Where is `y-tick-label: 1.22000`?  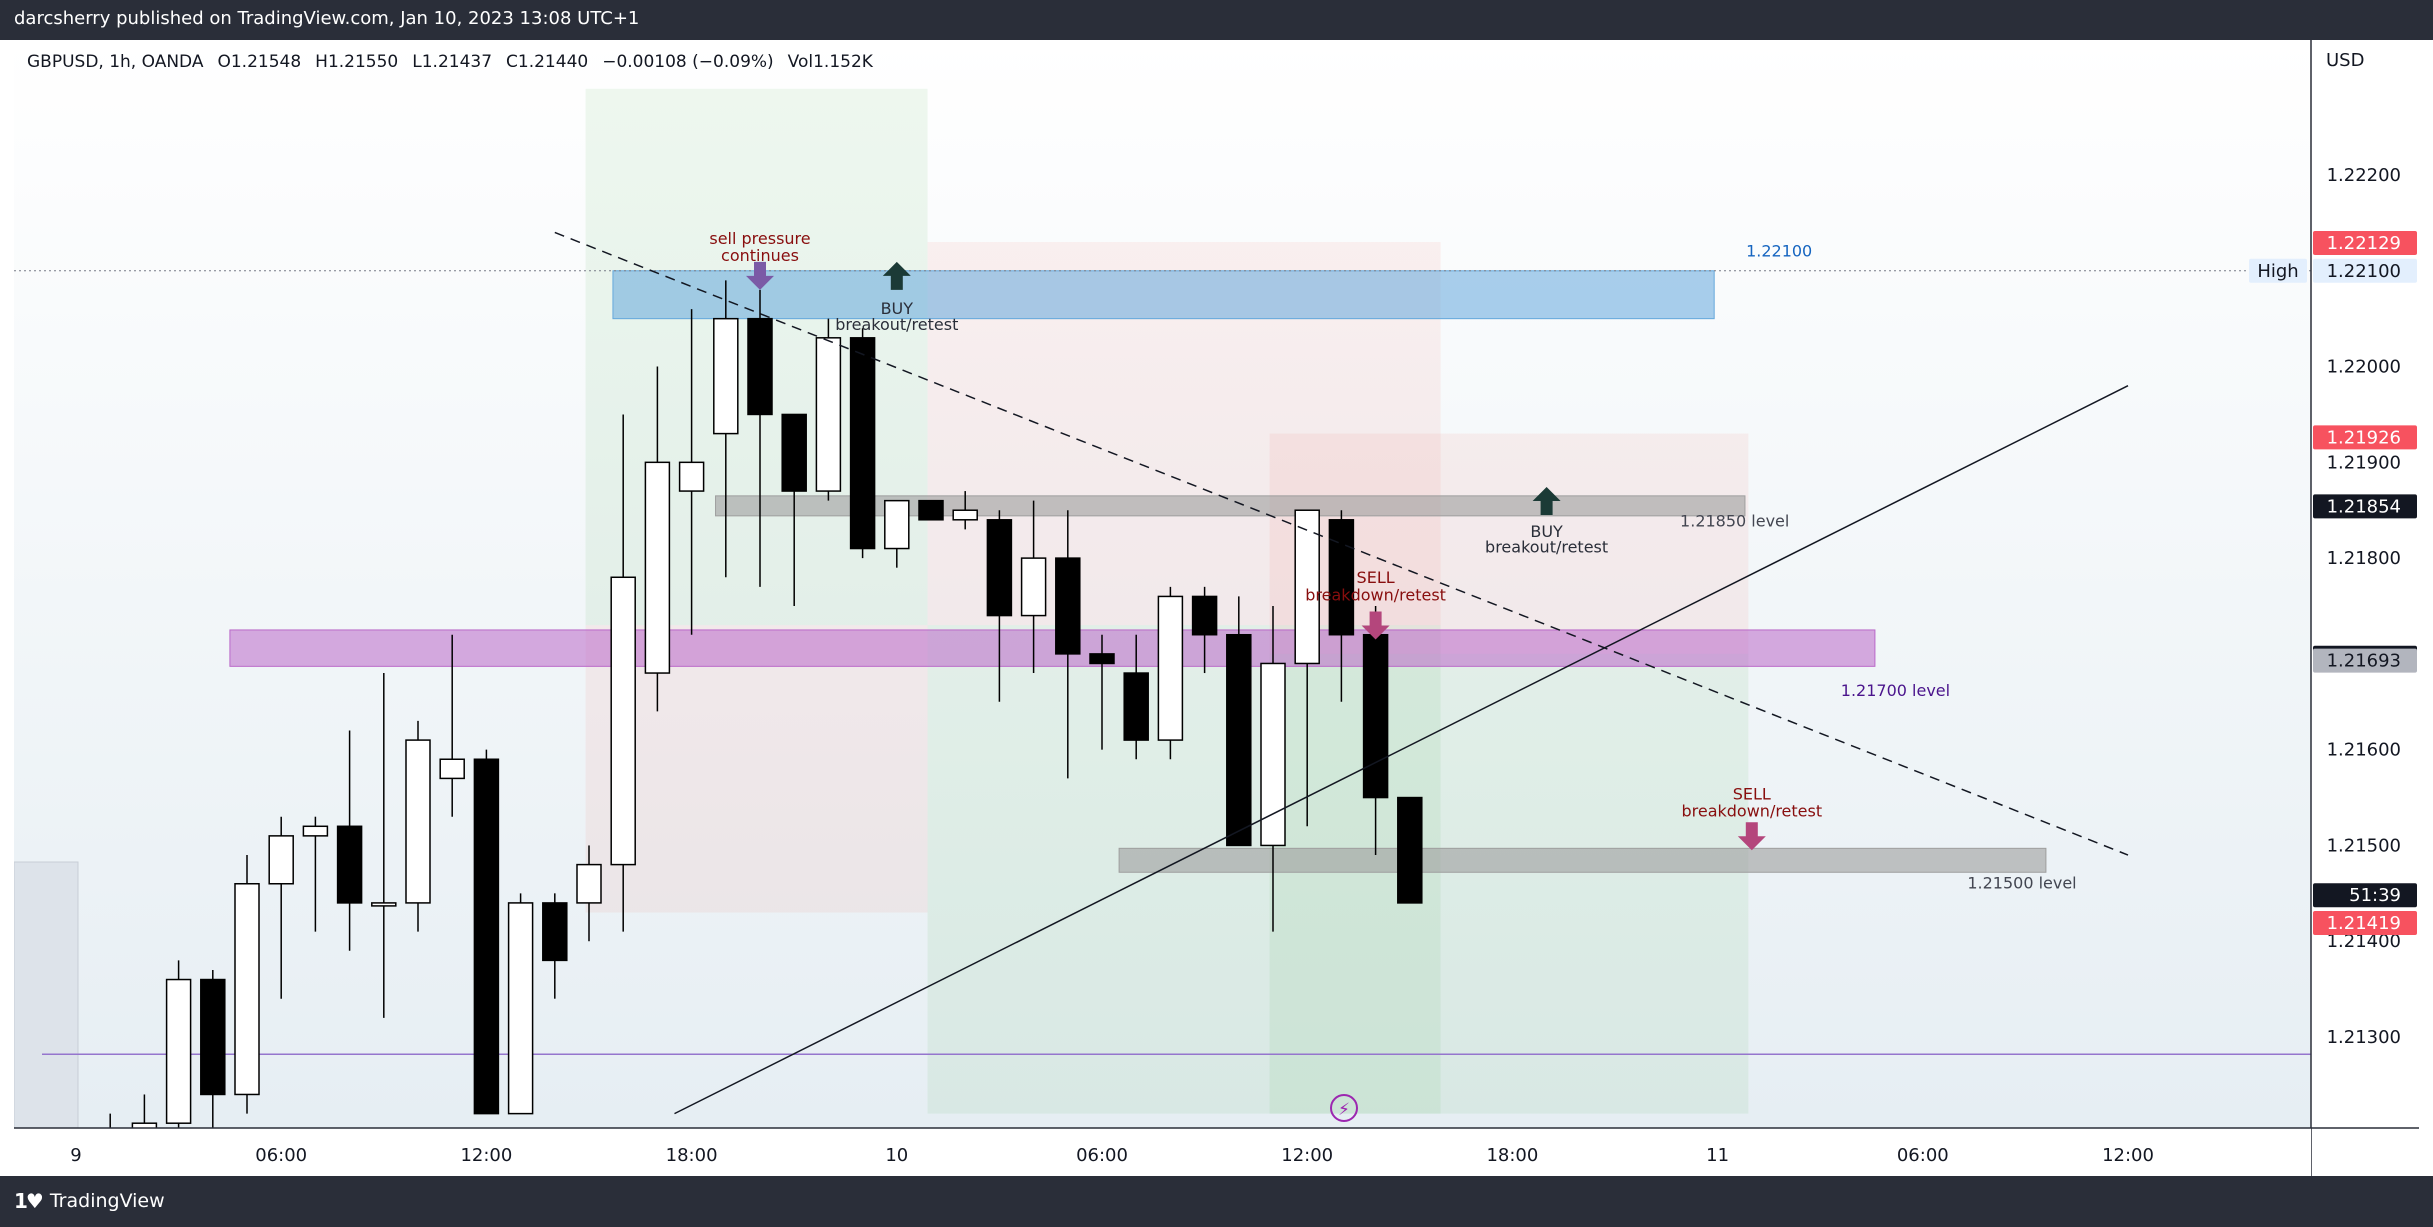
y-tick-label: 1.22000 is located at coordinates (2364, 367).